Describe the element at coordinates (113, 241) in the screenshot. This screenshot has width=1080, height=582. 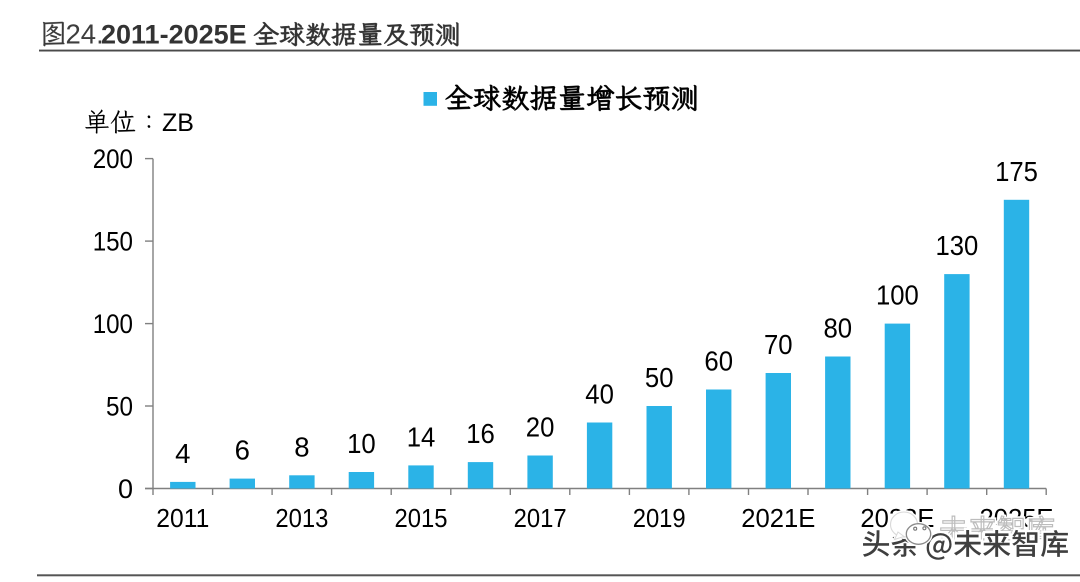
I see `svg-text: 150` at that location.